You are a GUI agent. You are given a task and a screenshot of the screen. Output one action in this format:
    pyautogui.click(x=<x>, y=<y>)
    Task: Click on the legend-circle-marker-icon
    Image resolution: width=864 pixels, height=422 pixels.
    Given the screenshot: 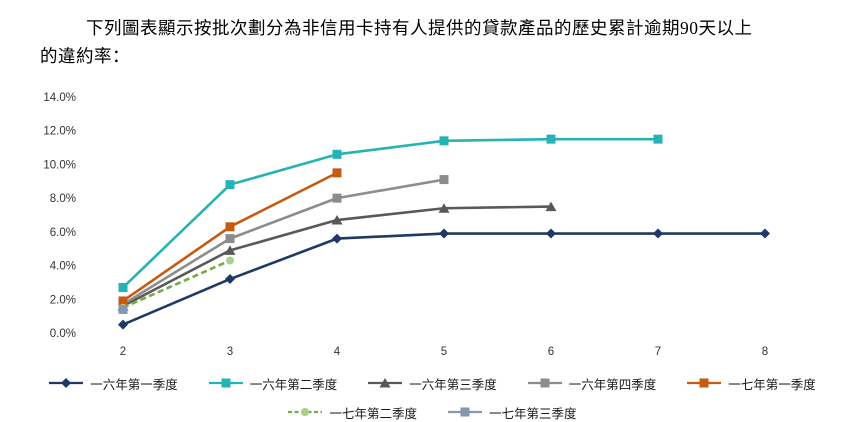 What is the action you would take?
    pyautogui.click(x=305, y=412)
    